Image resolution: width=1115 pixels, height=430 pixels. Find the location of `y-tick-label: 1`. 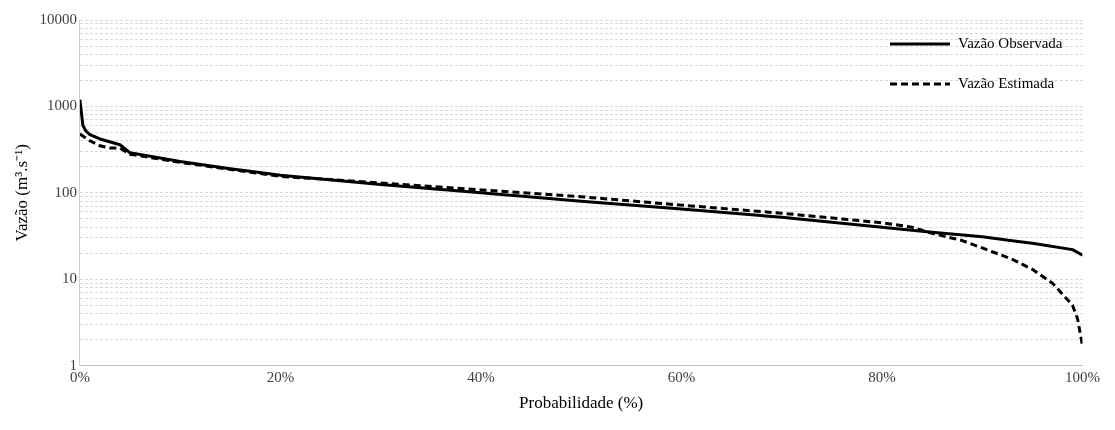

y-tick-label: 1 is located at coordinates (73, 364).